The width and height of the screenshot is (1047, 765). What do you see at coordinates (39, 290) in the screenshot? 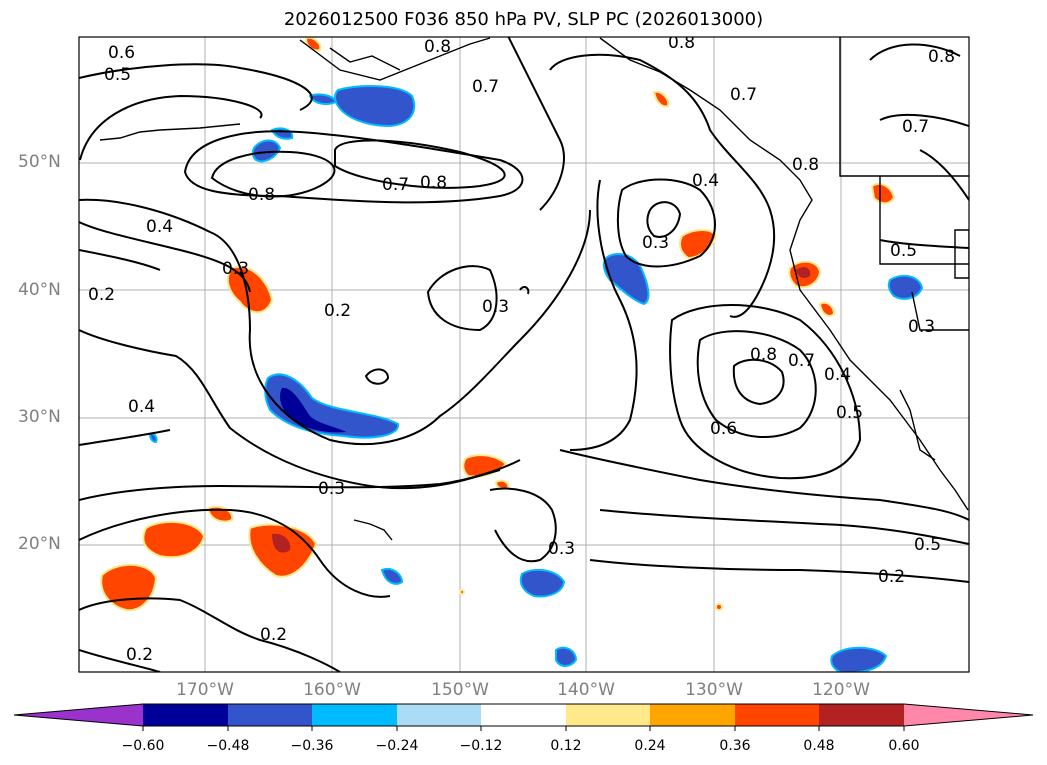
I see `lat-label: 40°N` at bounding box center [39, 290].